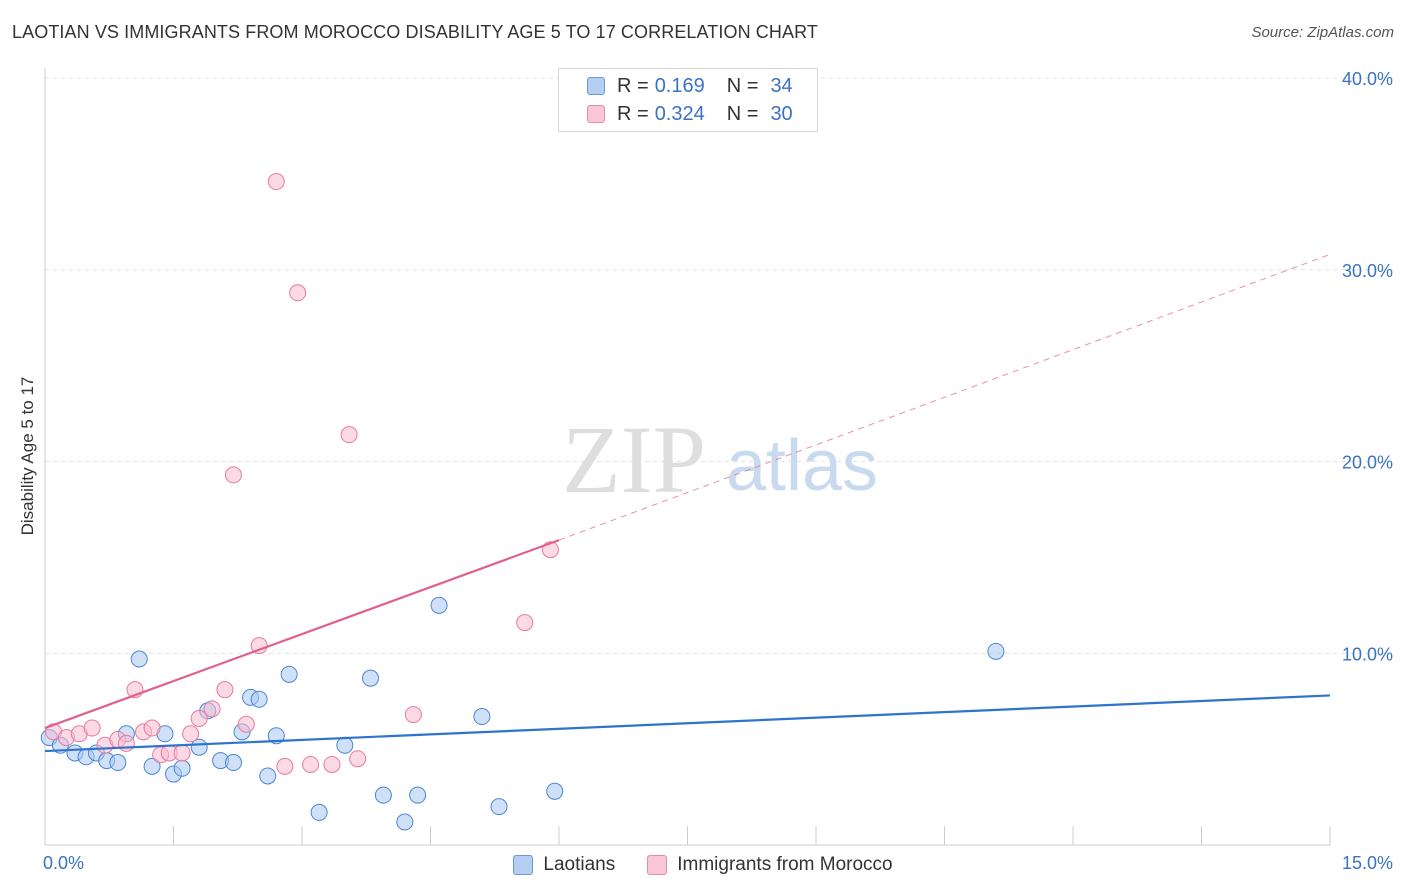 Image resolution: width=1406 pixels, height=892 pixels. Describe the element at coordinates (523, 865) in the screenshot. I see `laotians-legend-swatch` at that location.